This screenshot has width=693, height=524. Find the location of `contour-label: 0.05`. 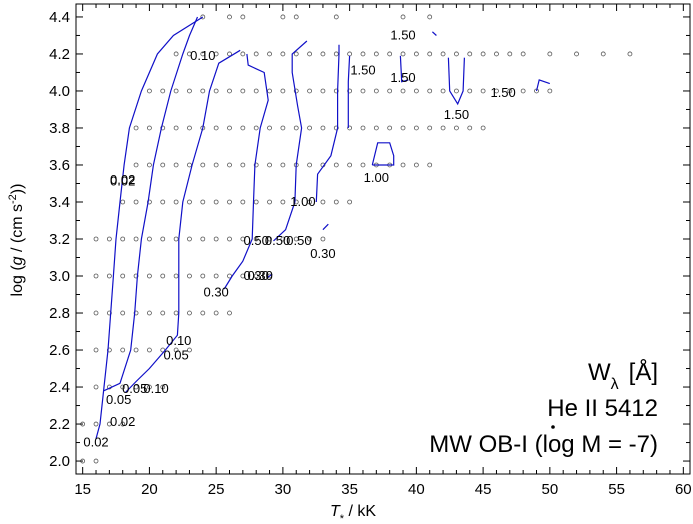

contour-label: 0.05 is located at coordinates (118, 399).